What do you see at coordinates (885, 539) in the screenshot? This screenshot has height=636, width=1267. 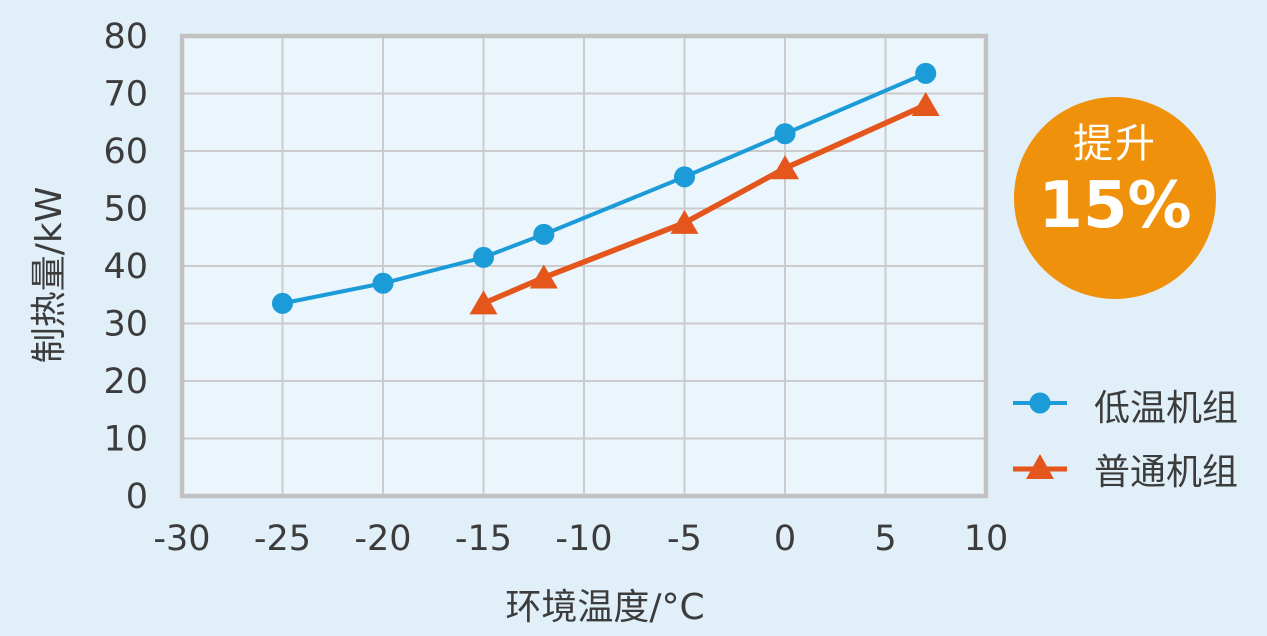 I see `x-tick-label: 5` at bounding box center [885, 539].